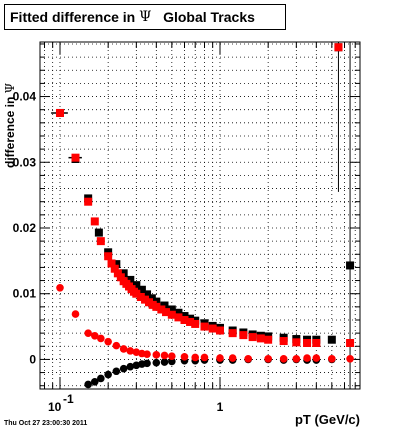 The width and height of the screenshot is (400, 433). What do you see at coordinates (10, 88) in the screenshot?
I see `y-axis-label-symbol: Ψ` at bounding box center [10, 88].